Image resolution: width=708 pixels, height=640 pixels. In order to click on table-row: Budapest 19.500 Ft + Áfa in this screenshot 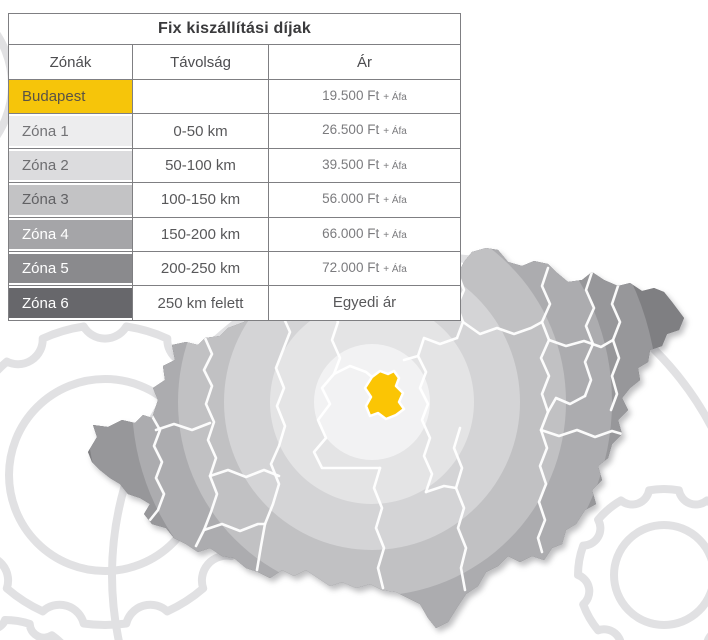, I will do `click(234, 97)`.